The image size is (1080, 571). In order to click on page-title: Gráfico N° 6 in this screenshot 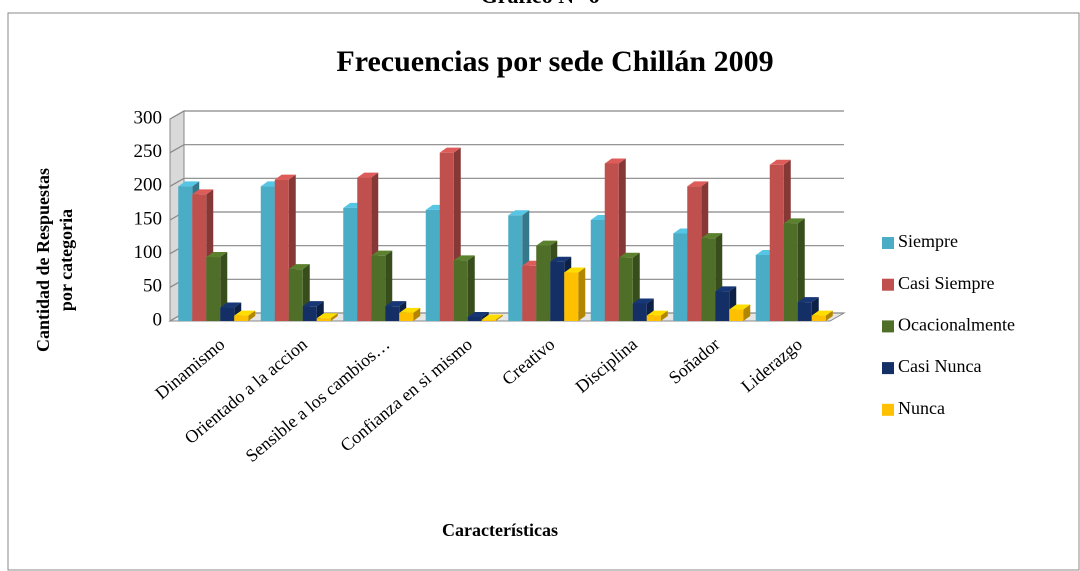, I will do `click(540, 4)`.